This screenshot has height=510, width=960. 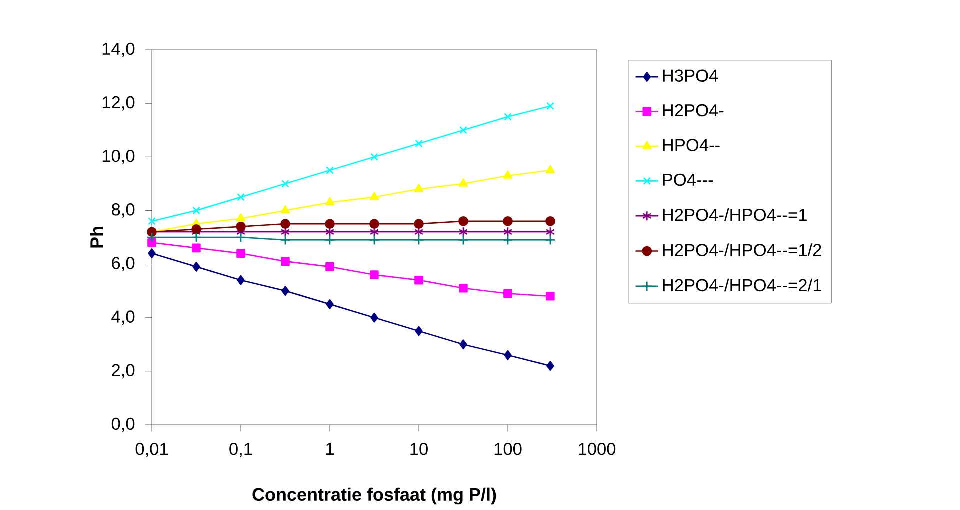 I want to click on y-tick-label: 12,0, so click(x=118, y=103).